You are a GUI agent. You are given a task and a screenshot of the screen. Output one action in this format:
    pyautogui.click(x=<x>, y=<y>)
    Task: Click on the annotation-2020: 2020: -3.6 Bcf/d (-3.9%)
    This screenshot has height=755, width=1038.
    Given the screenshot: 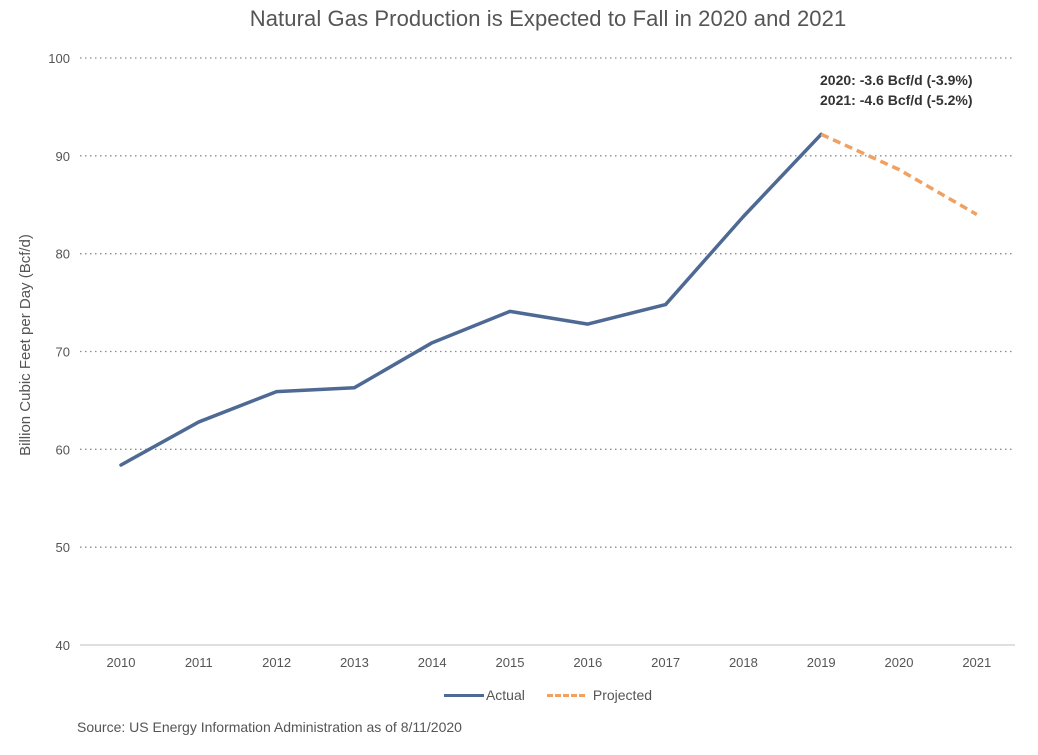 What is the action you would take?
    pyautogui.click(x=896, y=80)
    